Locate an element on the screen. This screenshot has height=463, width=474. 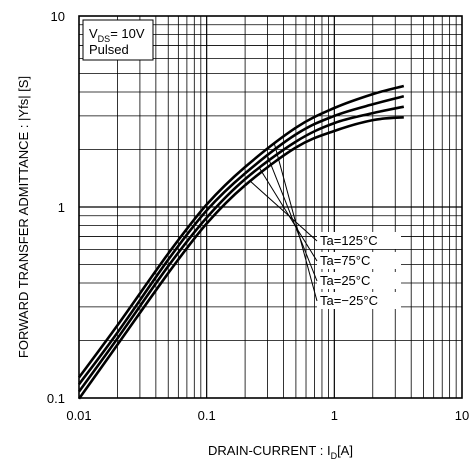
annotation-box is located at coordinates (118, 40).